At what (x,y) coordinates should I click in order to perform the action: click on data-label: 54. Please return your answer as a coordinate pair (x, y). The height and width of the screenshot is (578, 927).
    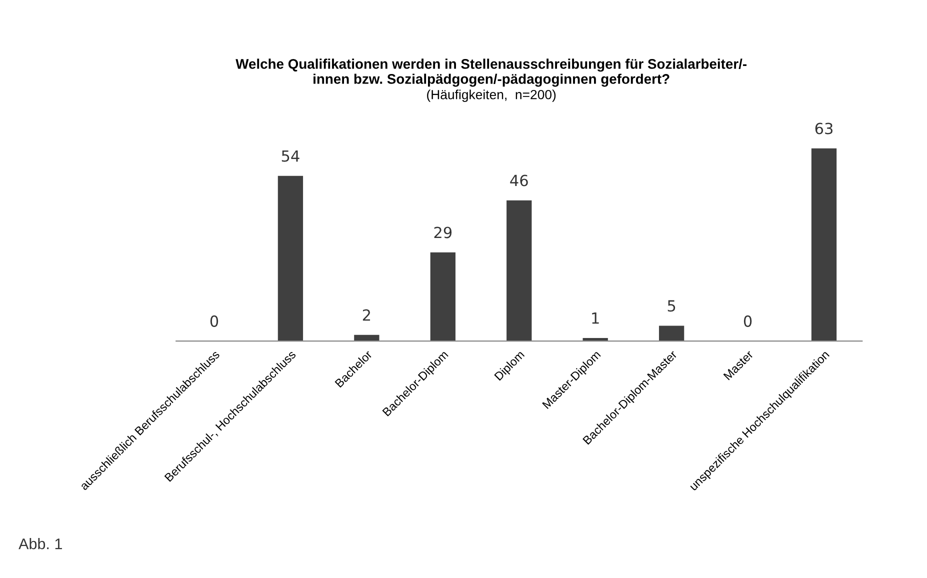
    Looking at the image, I should click on (291, 156).